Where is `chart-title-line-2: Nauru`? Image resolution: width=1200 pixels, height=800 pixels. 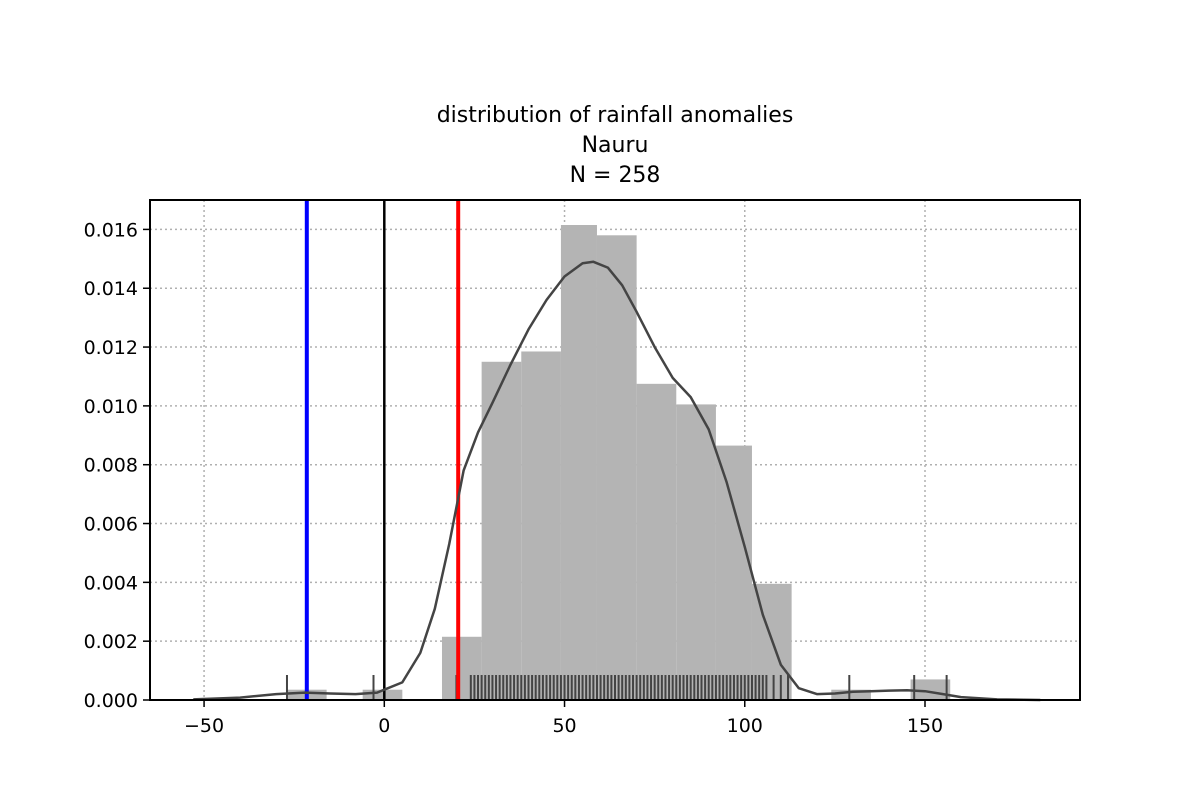 chart-title-line-2: Nauru is located at coordinates (615, 145).